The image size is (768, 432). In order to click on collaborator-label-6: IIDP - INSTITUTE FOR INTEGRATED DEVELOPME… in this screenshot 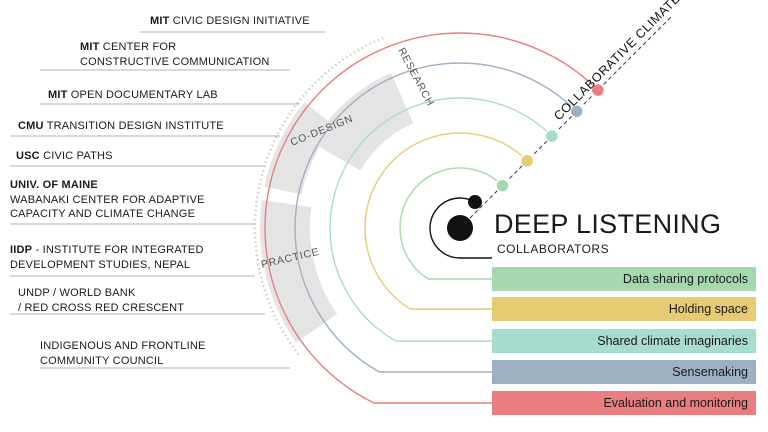, I will do `click(107, 257)`.